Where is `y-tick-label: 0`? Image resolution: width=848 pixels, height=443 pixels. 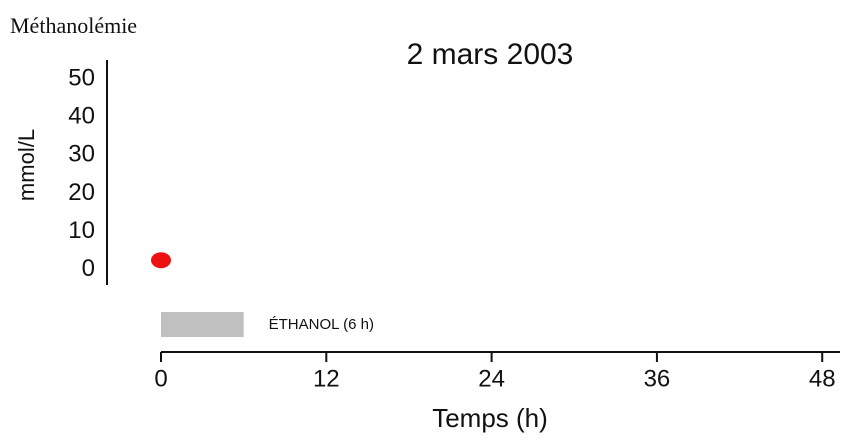 y-tick-label: 0 is located at coordinates (88, 268).